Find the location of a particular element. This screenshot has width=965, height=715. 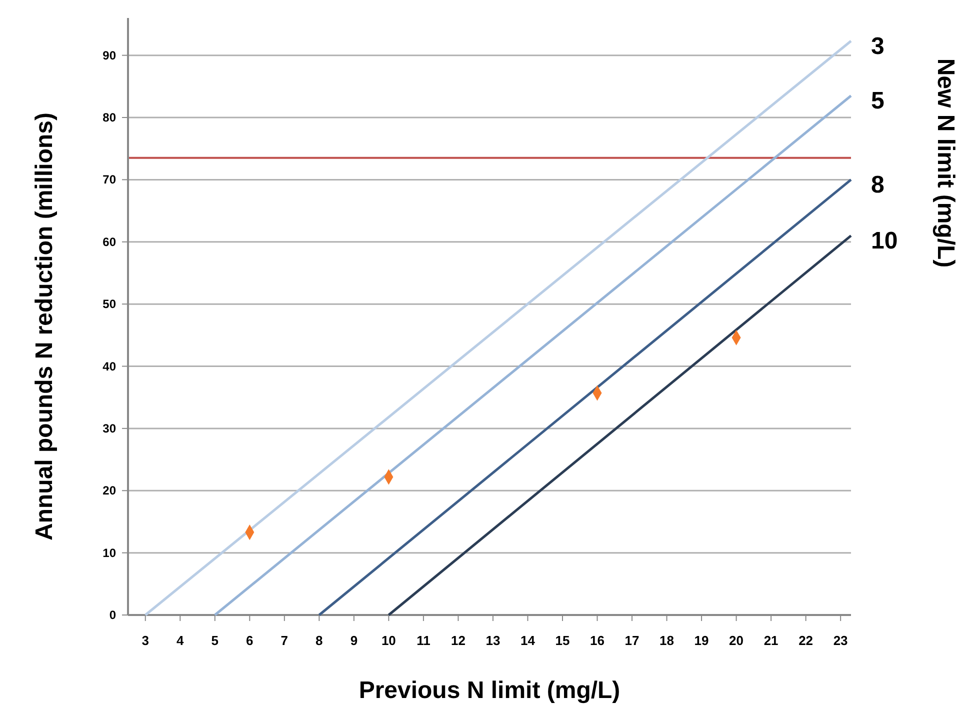

x-tick-label: 22 is located at coordinates (806, 640).